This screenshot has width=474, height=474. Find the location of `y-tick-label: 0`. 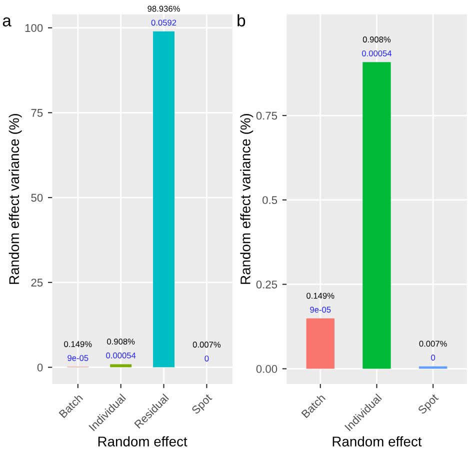

y-tick-label: 0 is located at coordinates (40, 368).